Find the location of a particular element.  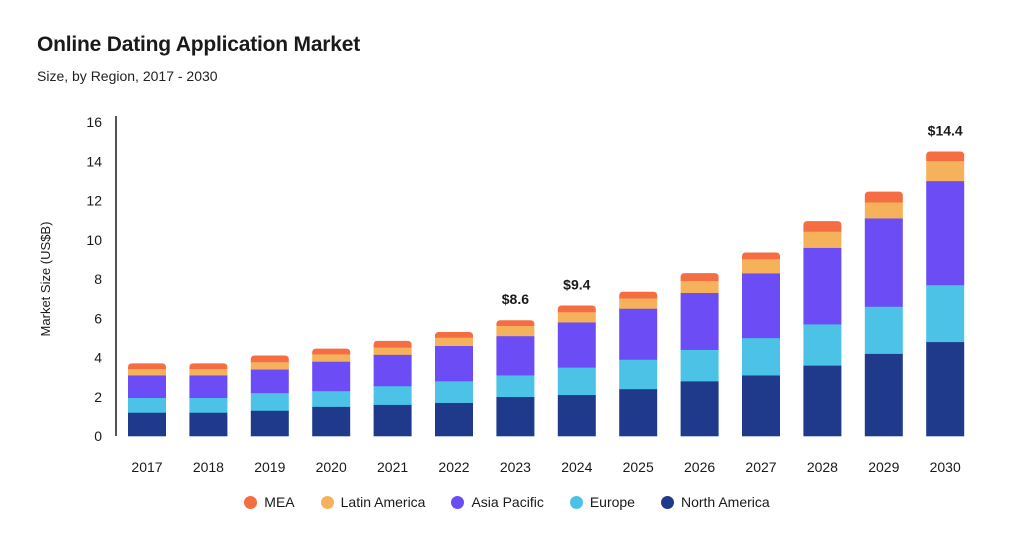

y-tick-label: 4 is located at coordinates (98, 358).